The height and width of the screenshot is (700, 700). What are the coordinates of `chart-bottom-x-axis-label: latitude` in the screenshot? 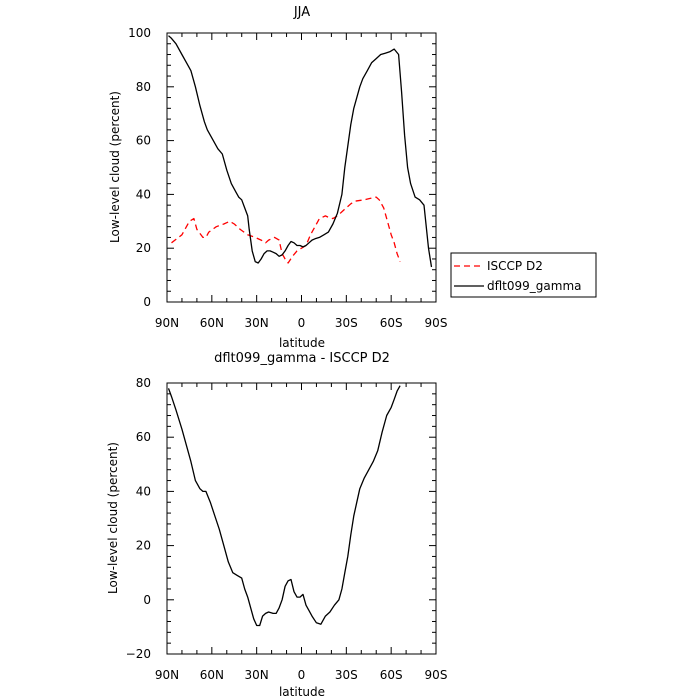 It's located at (302, 692).